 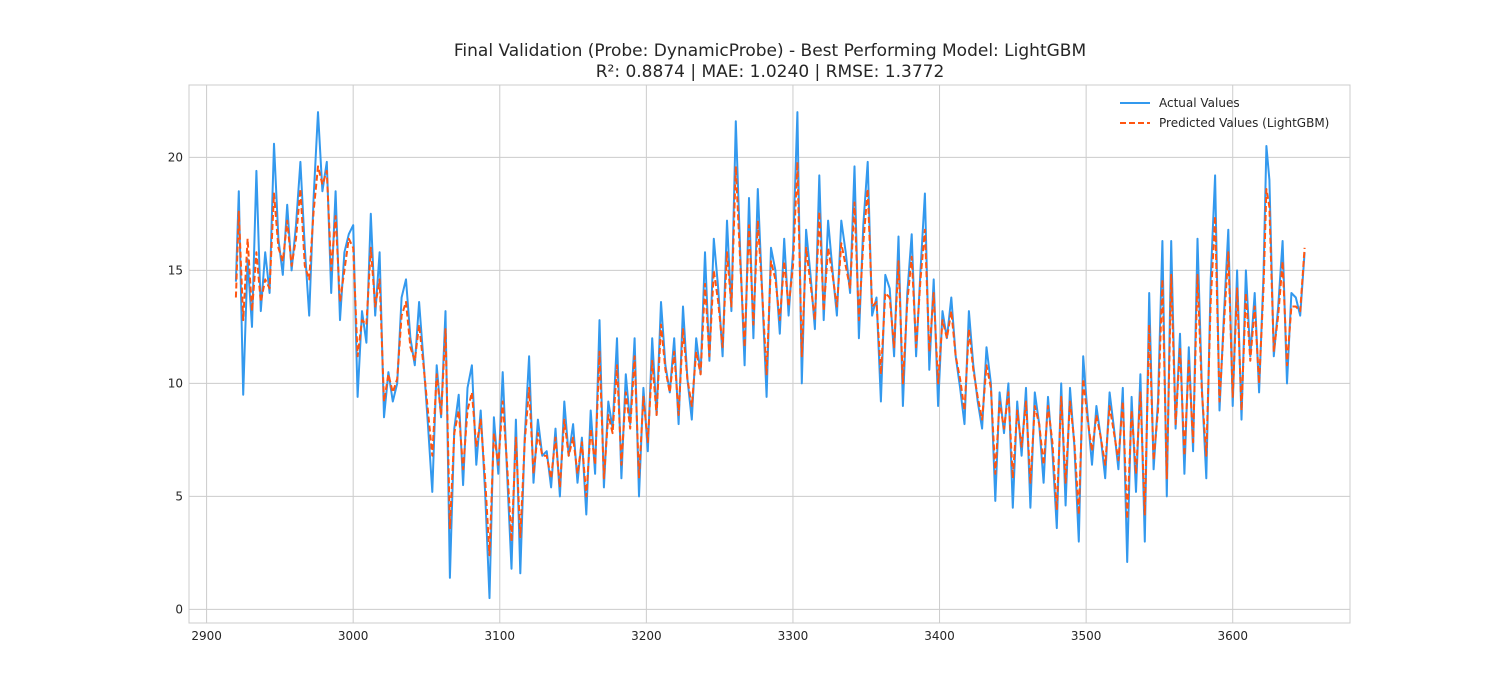 I want to click on x-tick-label: 2900, so click(x=206, y=636).